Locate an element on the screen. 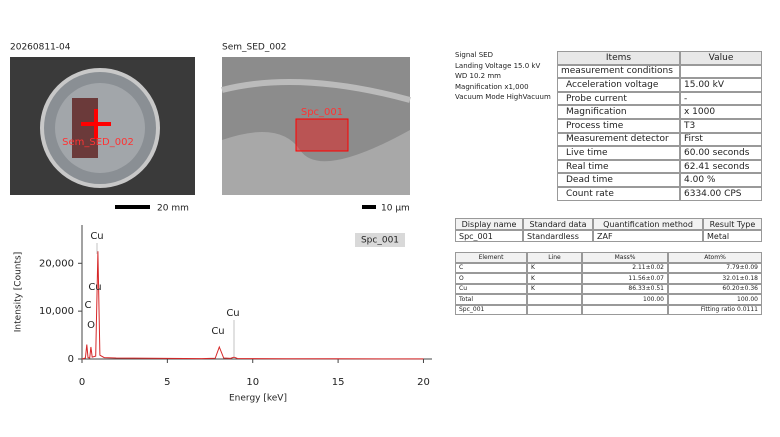  table-header: Items is located at coordinates (618, 58).